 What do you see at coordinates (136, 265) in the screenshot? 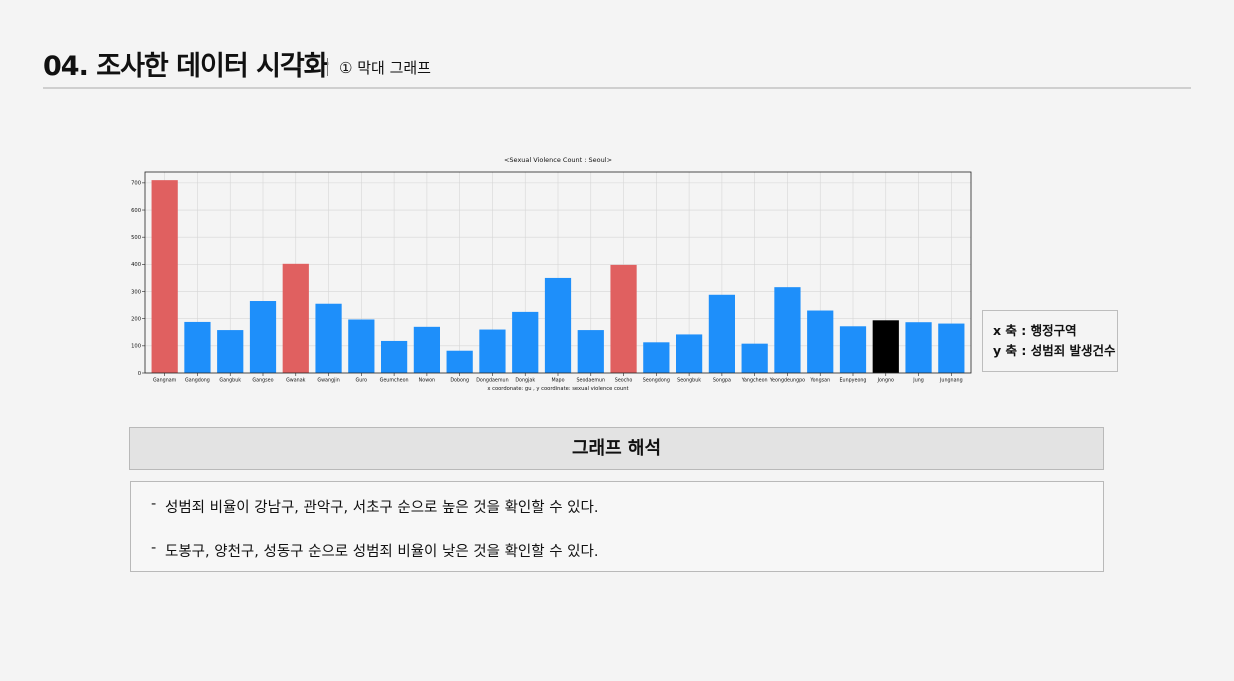
I see `y-tick-label: 400` at bounding box center [136, 265].